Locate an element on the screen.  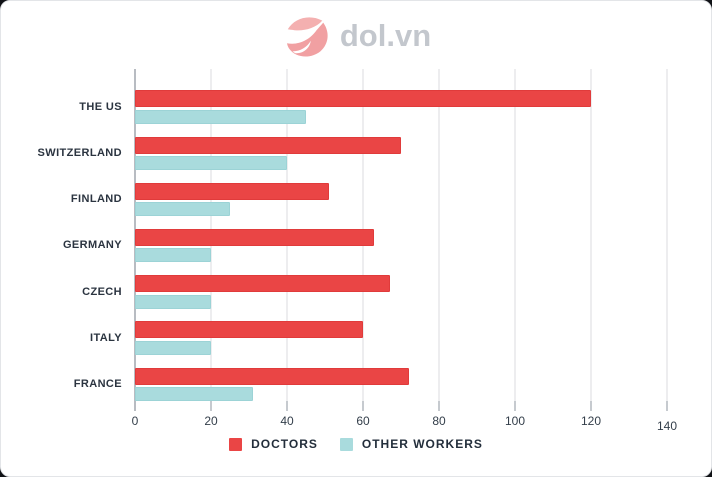
x-tick-label: 60 is located at coordinates (363, 421).